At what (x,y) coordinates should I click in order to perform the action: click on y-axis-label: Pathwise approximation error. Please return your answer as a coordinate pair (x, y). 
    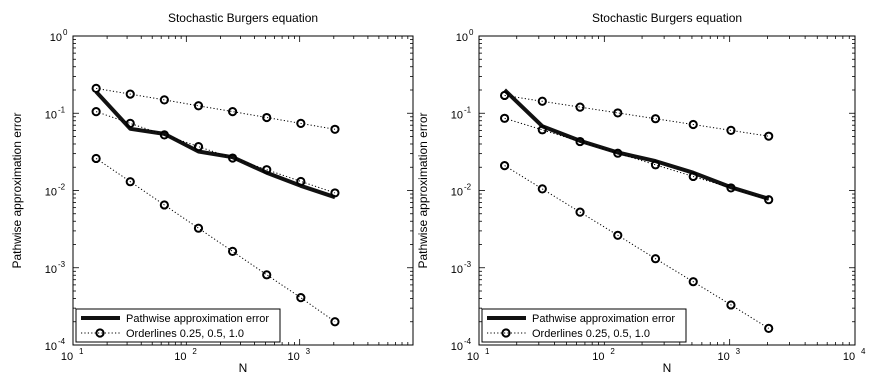
    Looking at the image, I should click on (423, 190).